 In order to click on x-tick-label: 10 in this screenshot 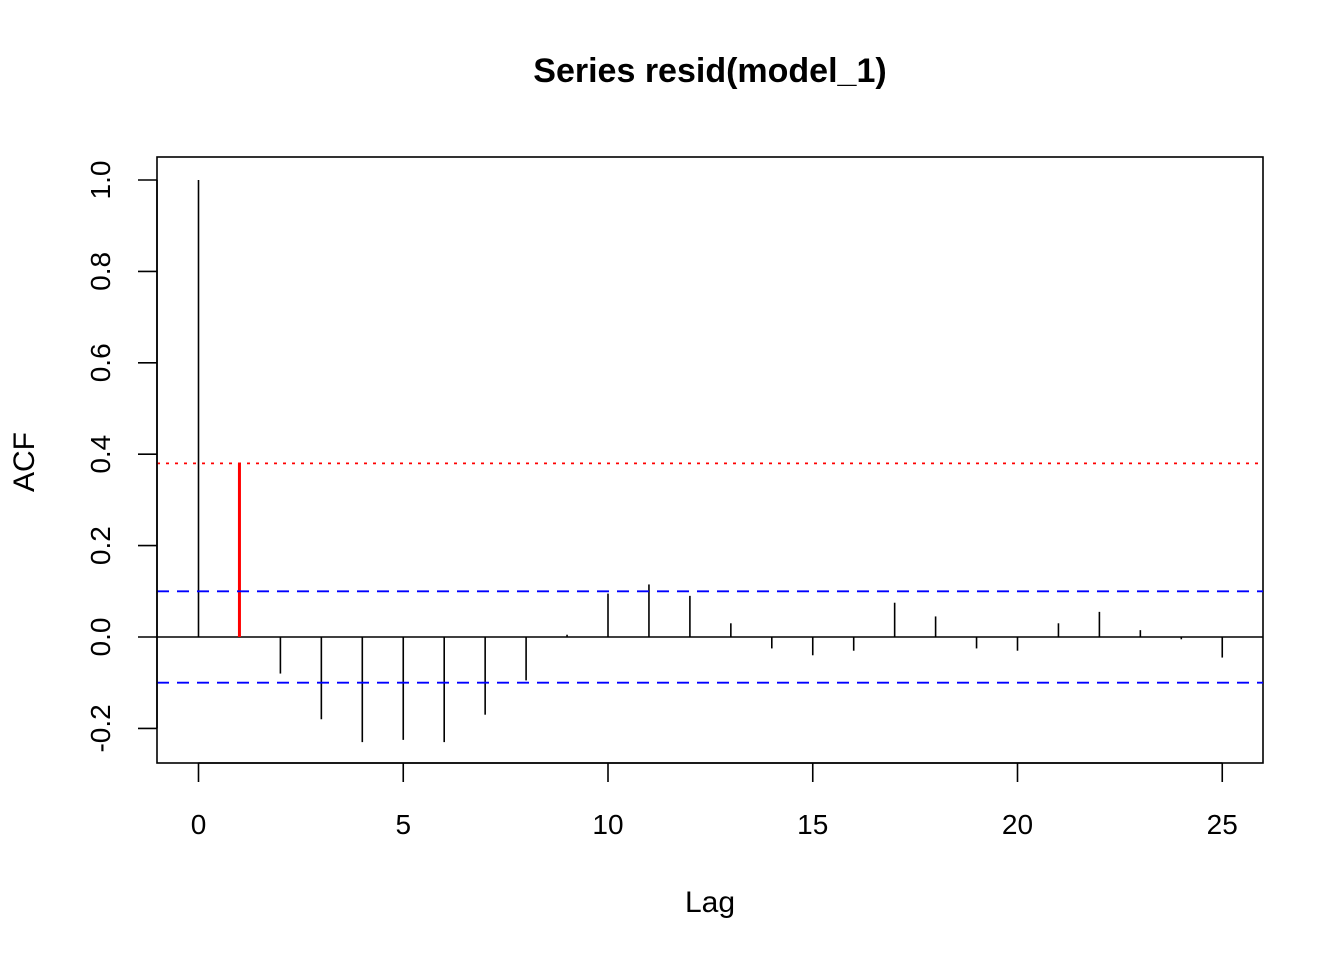, I will do `click(607, 824)`.